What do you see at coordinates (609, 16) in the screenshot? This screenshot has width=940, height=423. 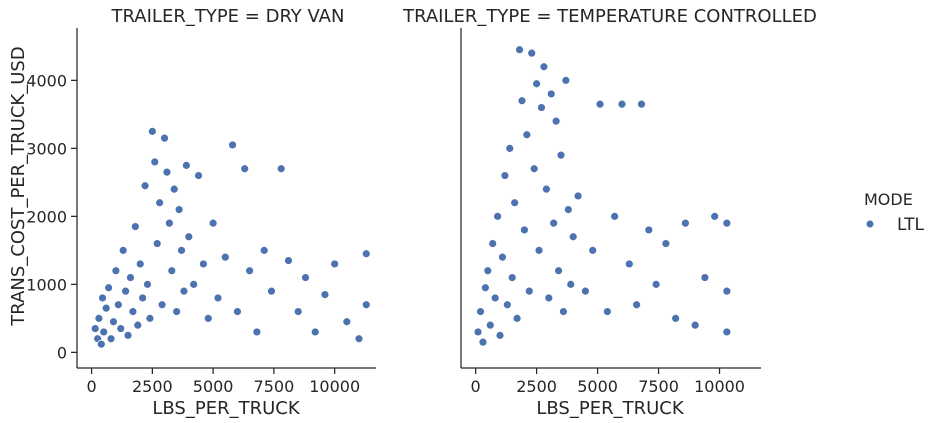 I see `facet-title: TRAILER_TYPE = TEMPERATURE CONTROLLED` at bounding box center [609, 16].